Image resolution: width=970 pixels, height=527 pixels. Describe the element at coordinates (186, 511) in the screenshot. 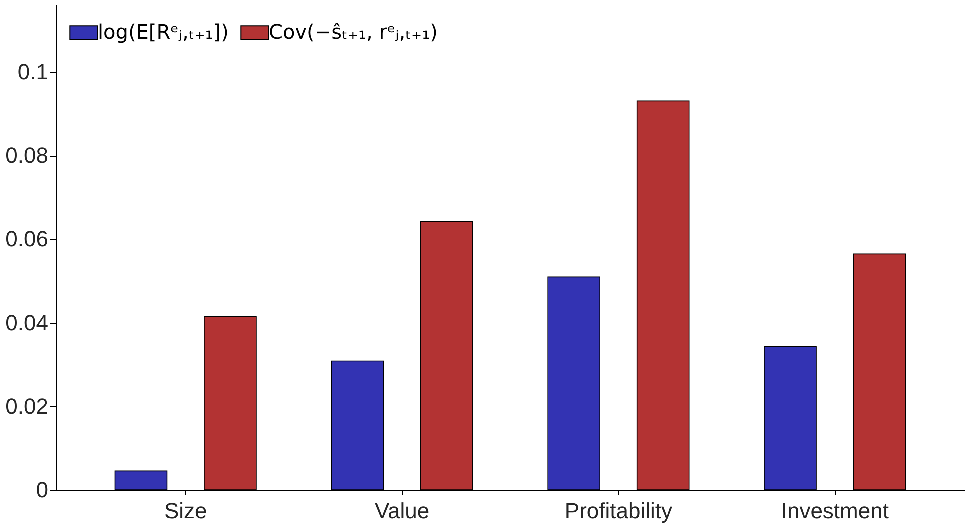

I see `x-tick-label: Size` at that location.